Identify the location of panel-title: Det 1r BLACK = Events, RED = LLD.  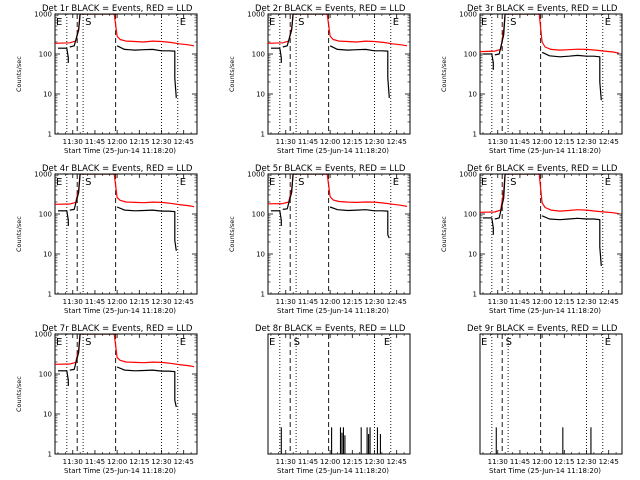
(117, 9).